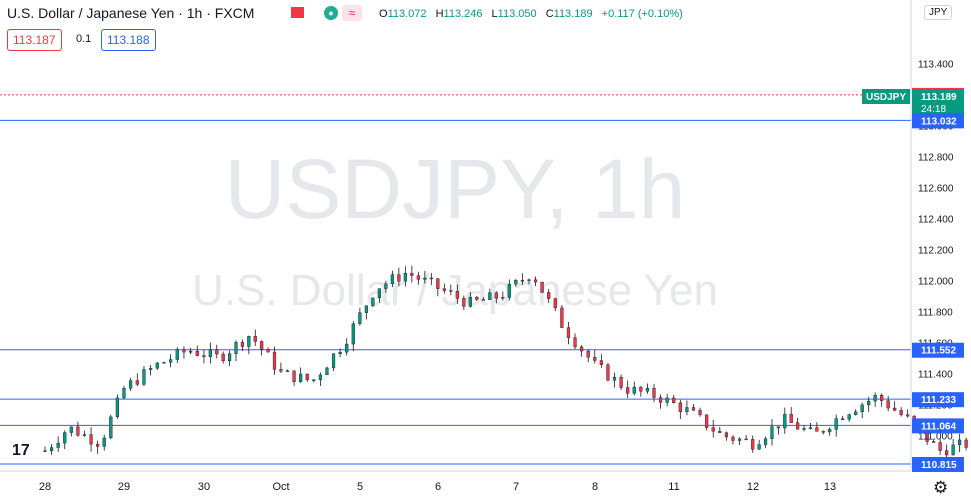  What do you see at coordinates (455, 481) in the screenshot?
I see `time-axis: 28 29 30 Oct 5 6 7 8 11 12 13` at bounding box center [455, 481].